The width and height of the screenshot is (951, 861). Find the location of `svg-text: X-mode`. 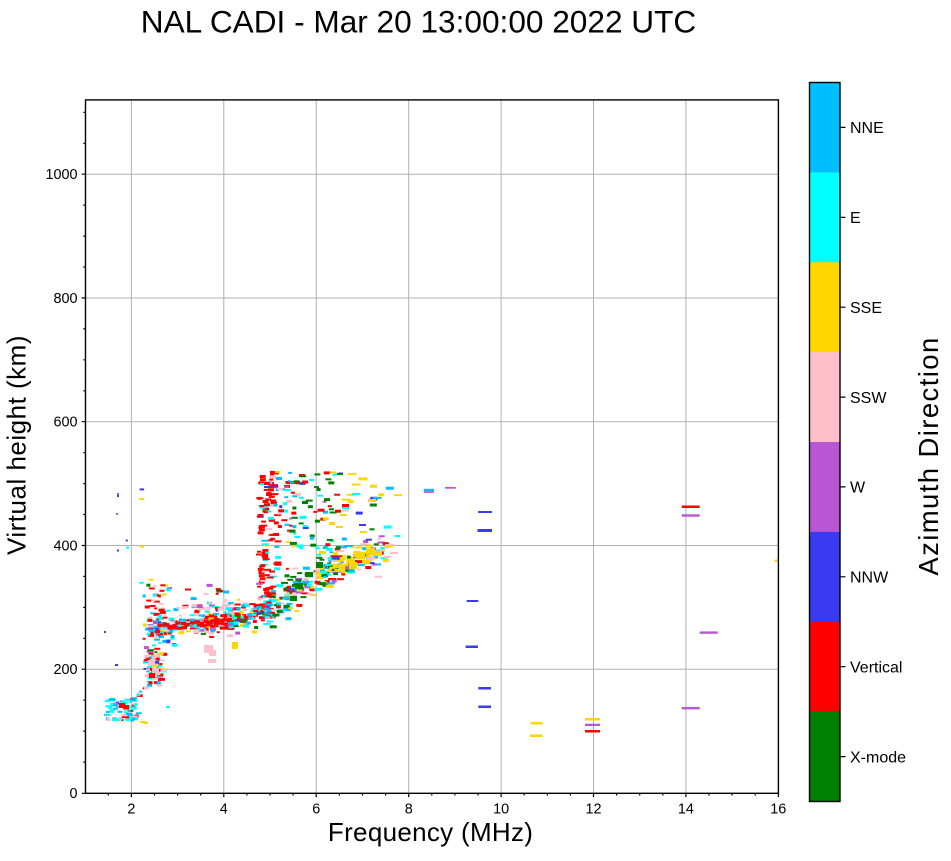

svg-text: X-mode is located at coordinates (878, 757).